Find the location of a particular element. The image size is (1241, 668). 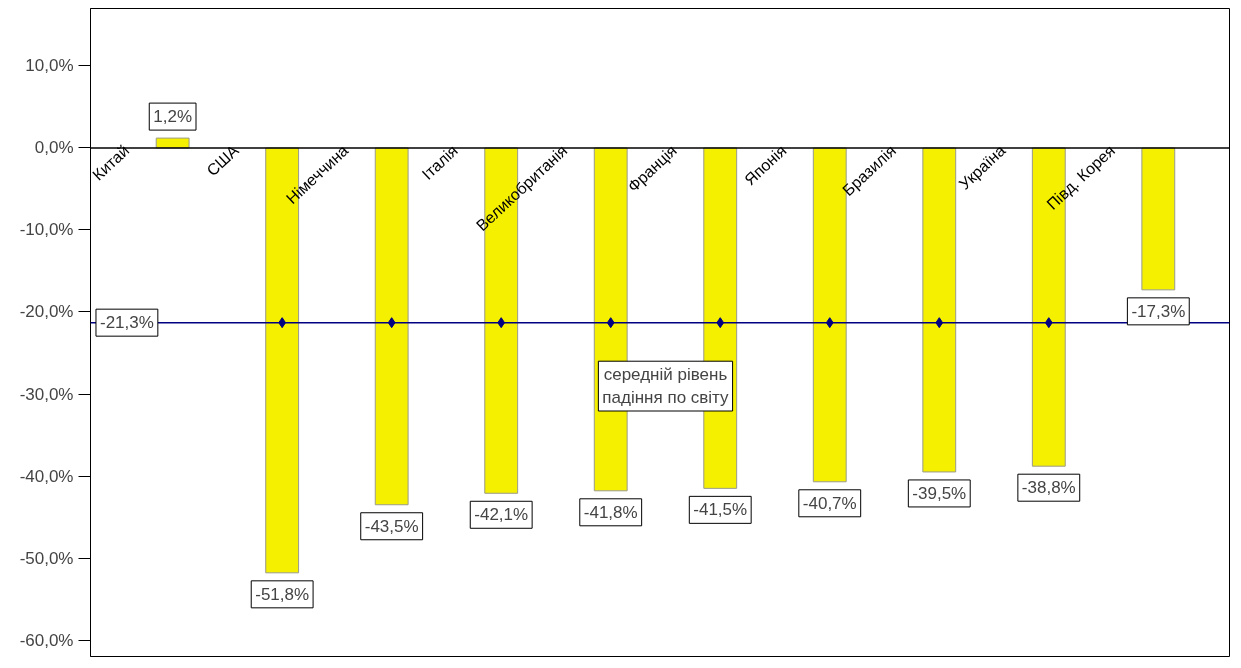

data-label: -41,8% is located at coordinates (610, 512).